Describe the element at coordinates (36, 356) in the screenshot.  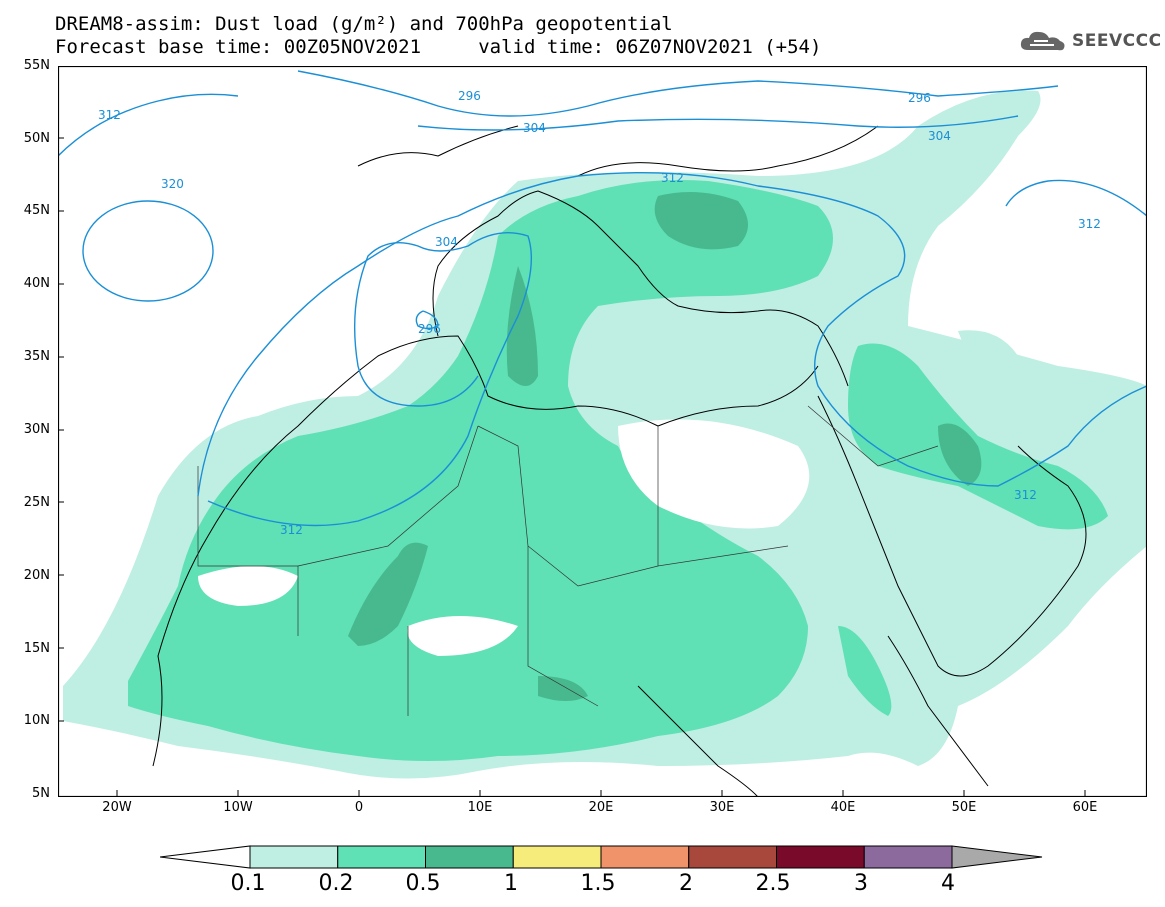
I see `lat-label: 35N` at that location.